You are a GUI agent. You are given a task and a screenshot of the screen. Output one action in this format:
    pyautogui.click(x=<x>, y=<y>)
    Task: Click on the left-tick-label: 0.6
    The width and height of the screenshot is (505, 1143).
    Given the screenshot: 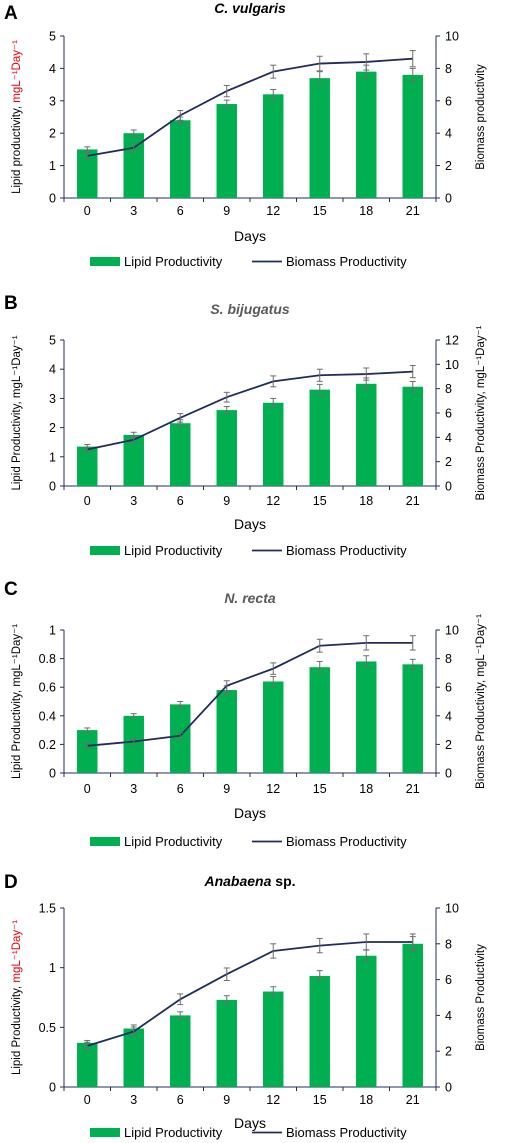 What is the action you would take?
    pyautogui.click(x=47, y=688)
    